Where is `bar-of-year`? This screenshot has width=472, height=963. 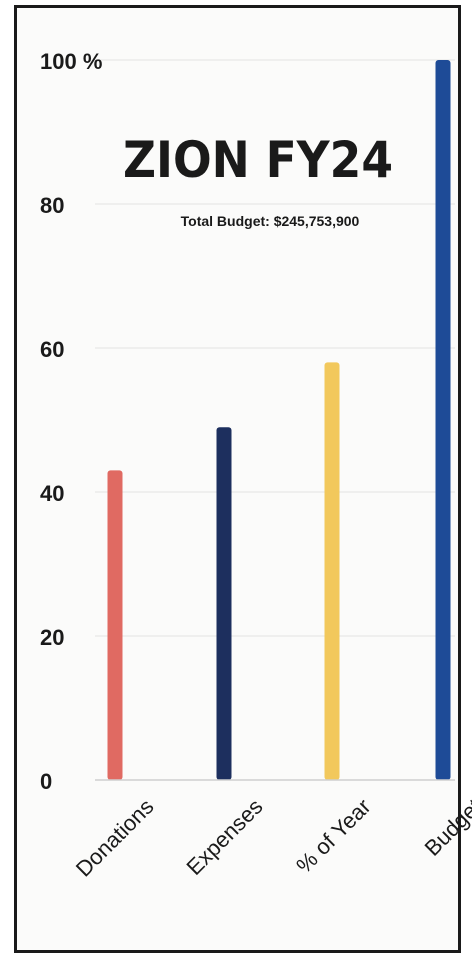
bar-of-year is located at coordinates (332, 571).